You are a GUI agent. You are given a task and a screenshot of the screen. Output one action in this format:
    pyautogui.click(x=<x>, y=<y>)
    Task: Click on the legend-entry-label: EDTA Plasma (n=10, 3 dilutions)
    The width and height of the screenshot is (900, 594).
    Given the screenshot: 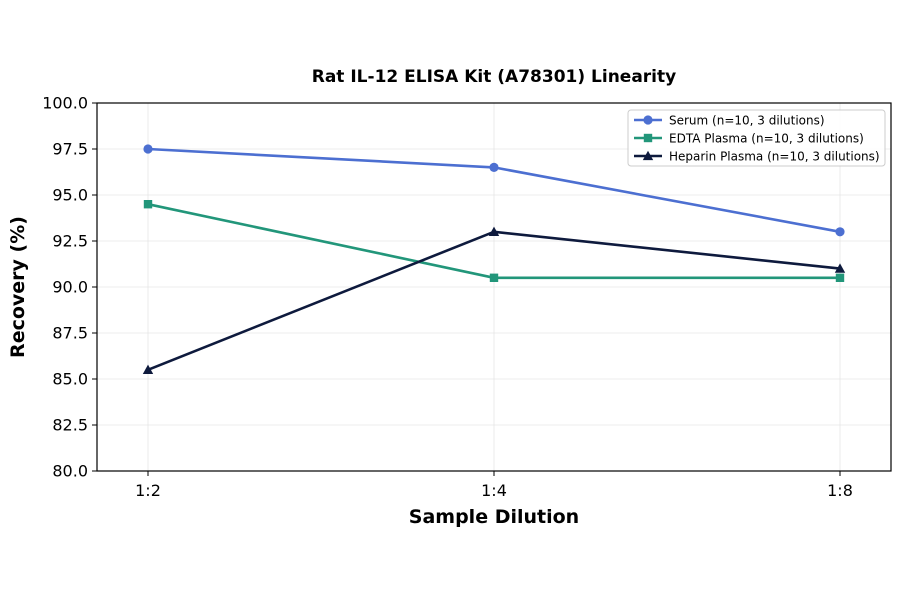 What is the action you would take?
    pyautogui.click(x=766, y=138)
    